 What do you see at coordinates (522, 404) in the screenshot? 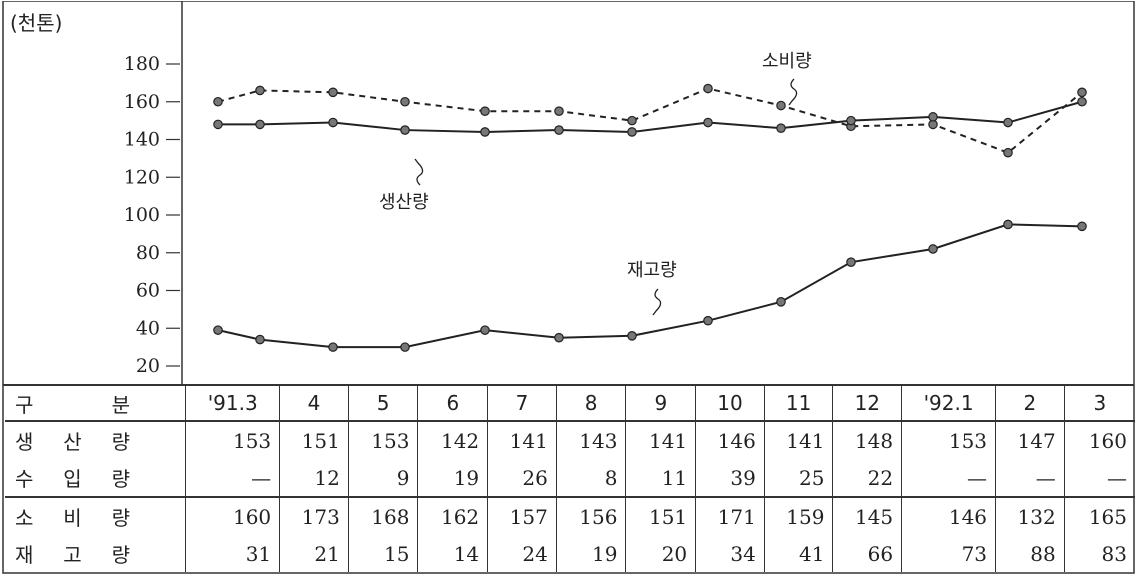
I see `column-header: 7` at bounding box center [522, 404].